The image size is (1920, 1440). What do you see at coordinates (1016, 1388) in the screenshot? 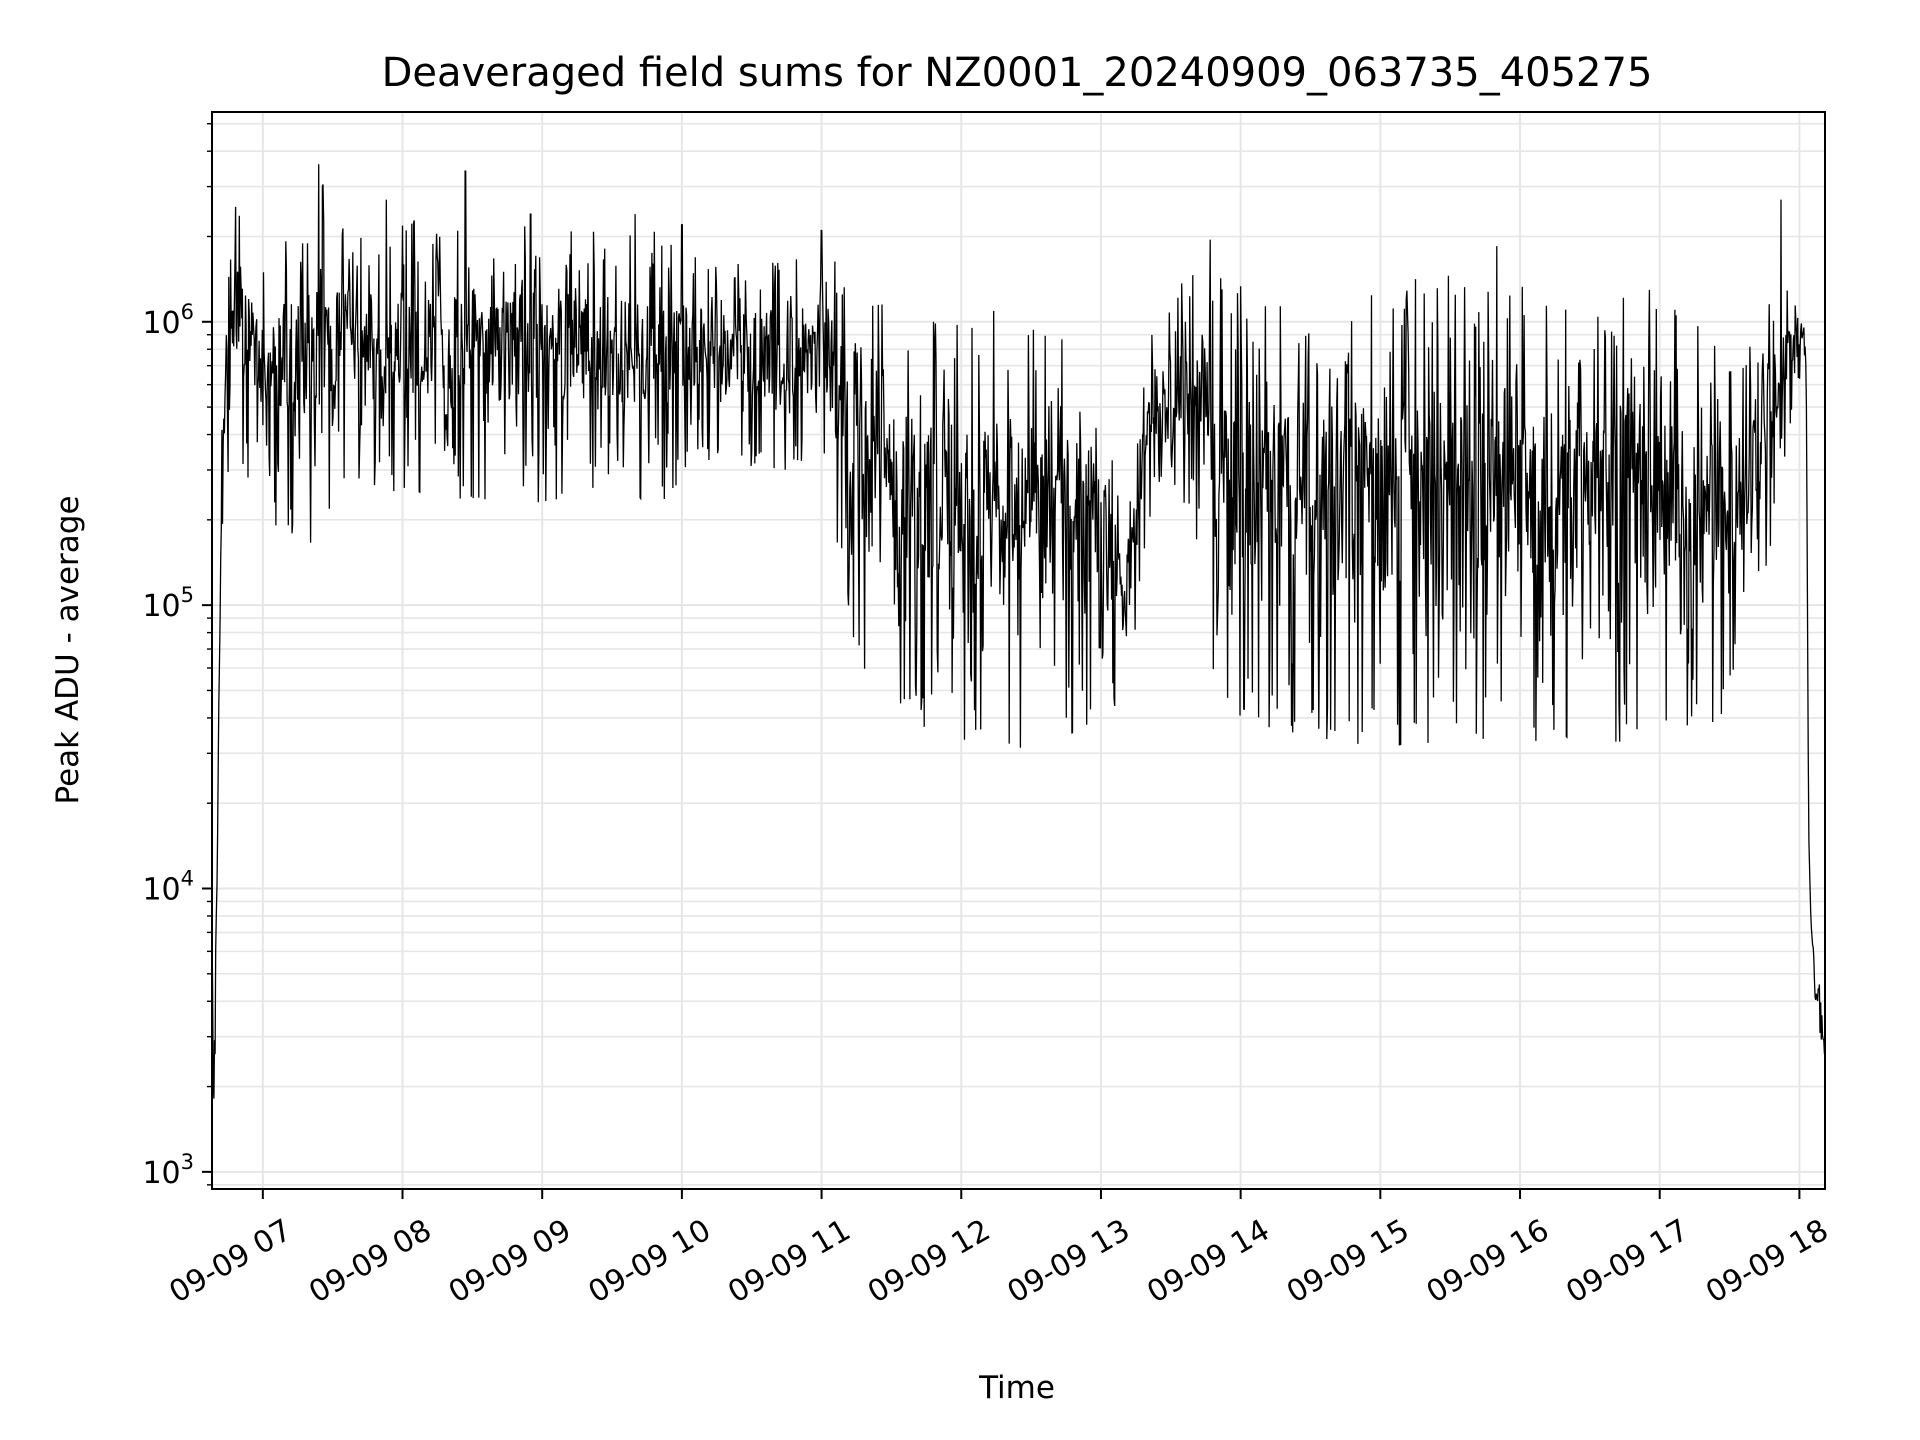
I see `x-axis-label: Time` at bounding box center [1016, 1388].